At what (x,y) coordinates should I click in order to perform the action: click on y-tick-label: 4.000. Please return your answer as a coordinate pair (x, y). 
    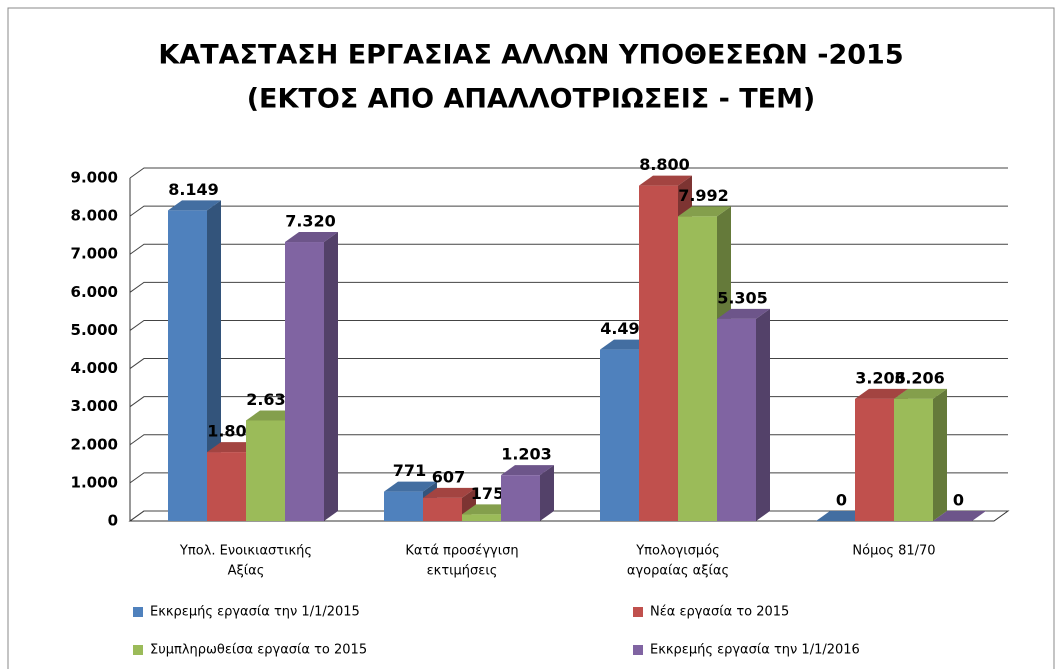
    Looking at the image, I should click on (94, 368).